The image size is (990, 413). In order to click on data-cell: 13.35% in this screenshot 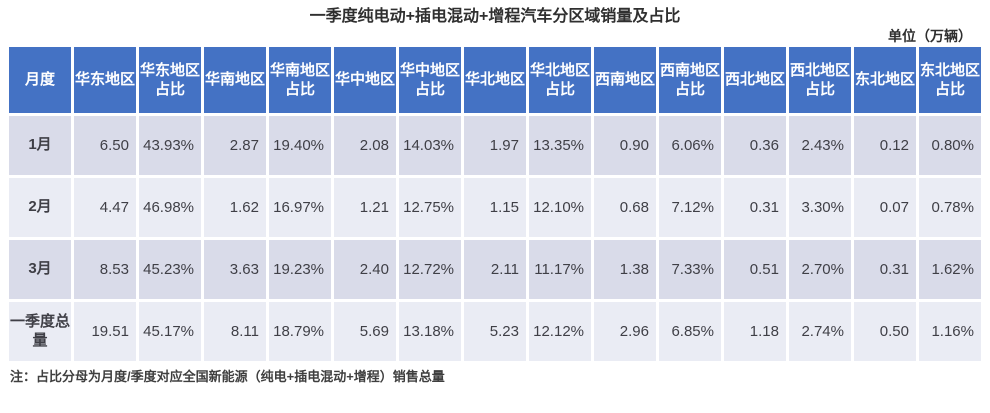, I will do `click(560, 145)`.